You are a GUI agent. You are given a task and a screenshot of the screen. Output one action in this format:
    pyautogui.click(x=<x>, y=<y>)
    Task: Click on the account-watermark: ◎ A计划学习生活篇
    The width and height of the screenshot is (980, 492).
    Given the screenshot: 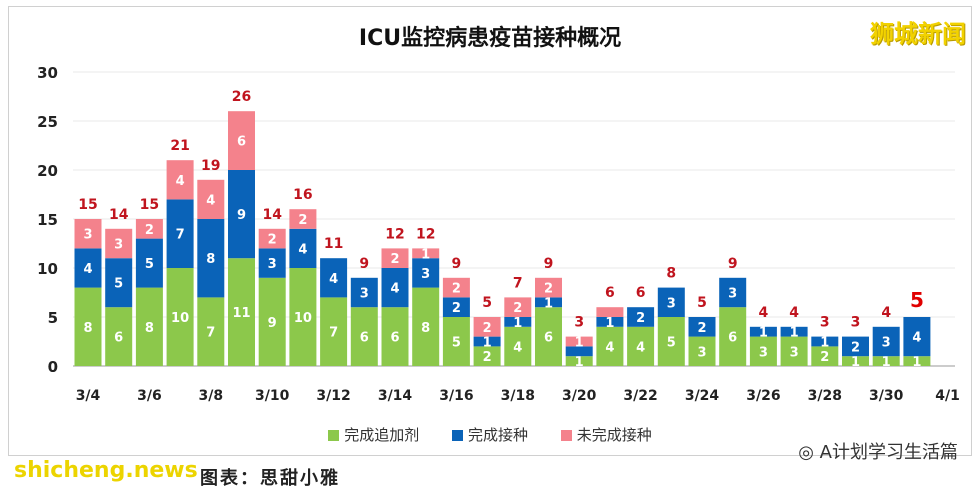 What is the action you would take?
    pyautogui.click(x=878, y=451)
    